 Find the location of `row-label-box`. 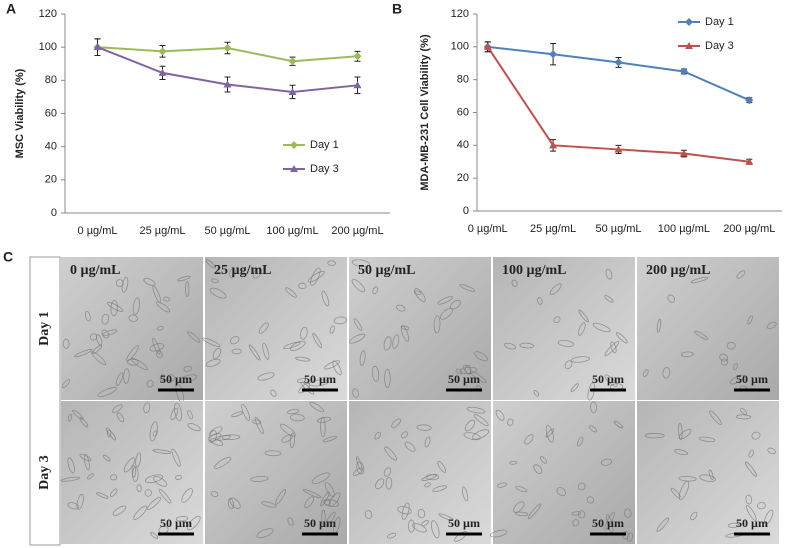

row-label-box is located at coordinates (45, 401).